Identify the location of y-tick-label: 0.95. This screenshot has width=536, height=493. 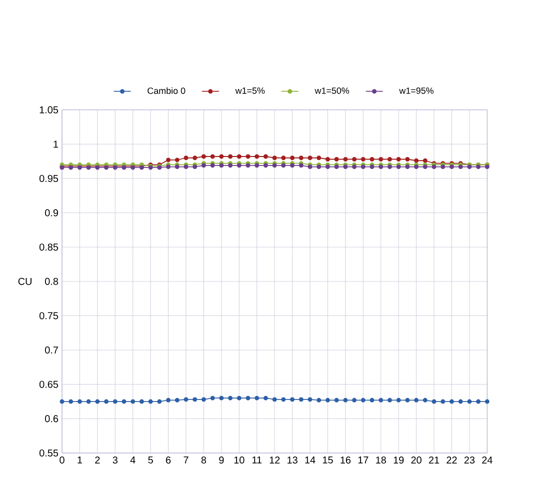
(48, 178).